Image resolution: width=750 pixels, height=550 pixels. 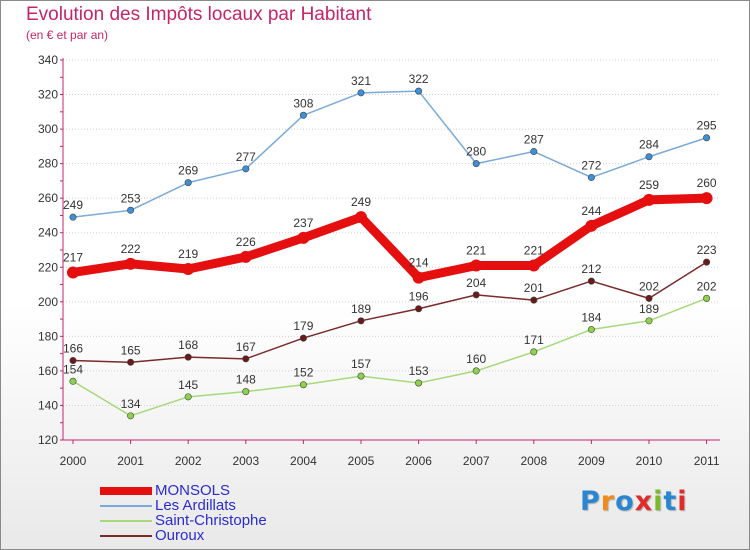 I want to click on data-label: 253, so click(x=131, y=198).